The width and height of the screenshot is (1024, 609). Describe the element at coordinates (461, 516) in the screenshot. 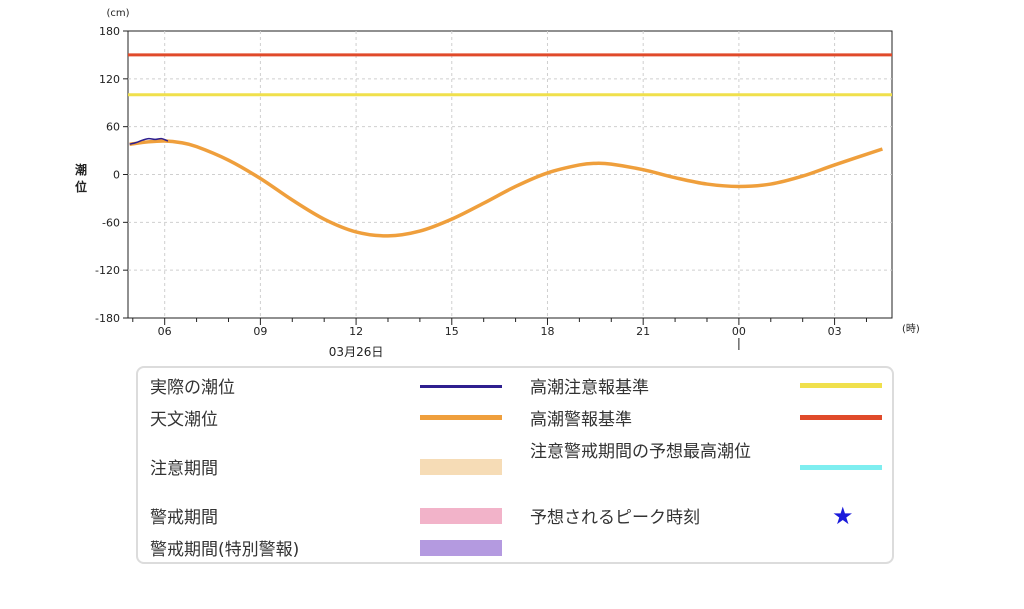

I see `legend-swatch-warning-period` at that location.